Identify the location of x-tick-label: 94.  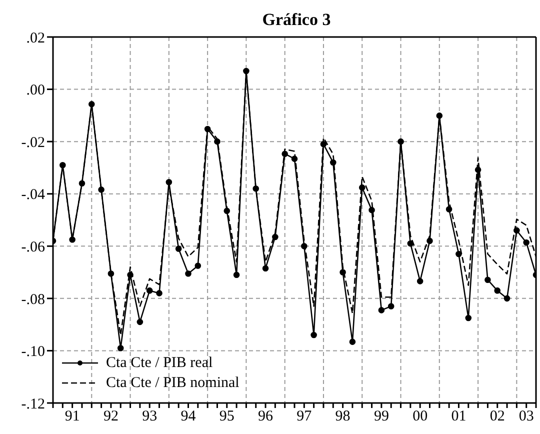
(188, 416).